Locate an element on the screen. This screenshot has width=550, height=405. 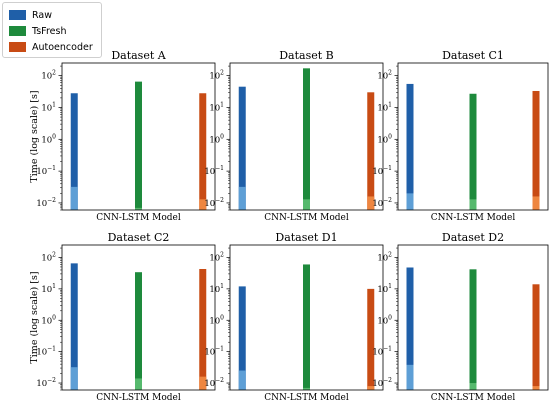
legend-label-raw: Raw is located at coordinates (42, 15).